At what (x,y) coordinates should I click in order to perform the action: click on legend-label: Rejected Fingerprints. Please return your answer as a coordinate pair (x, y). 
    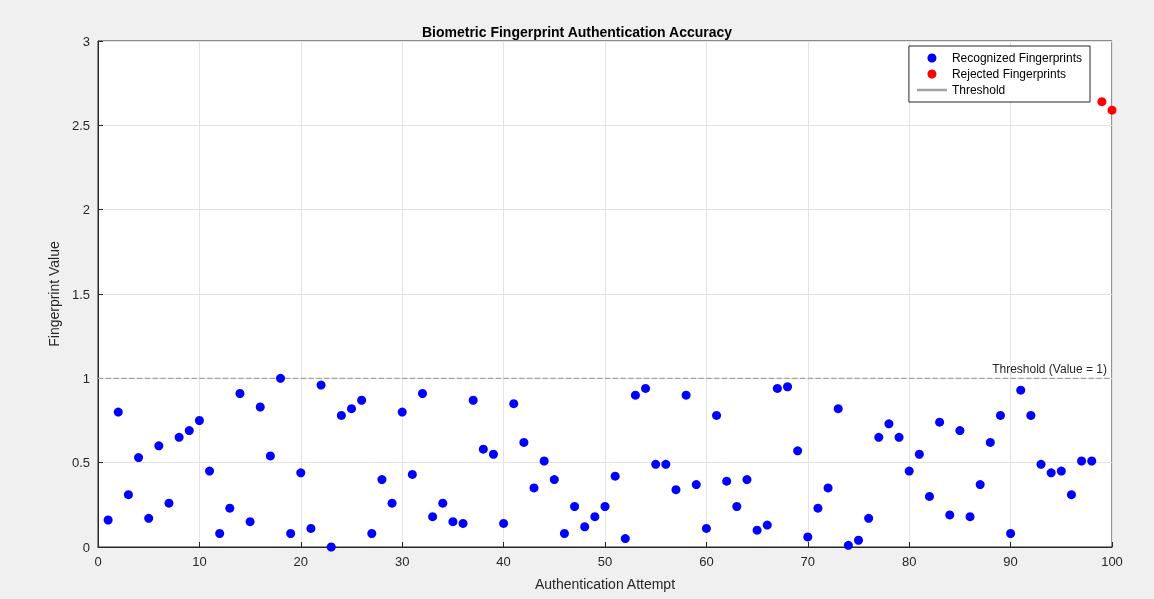
    Looking at the image, I should click on (1008, 74).